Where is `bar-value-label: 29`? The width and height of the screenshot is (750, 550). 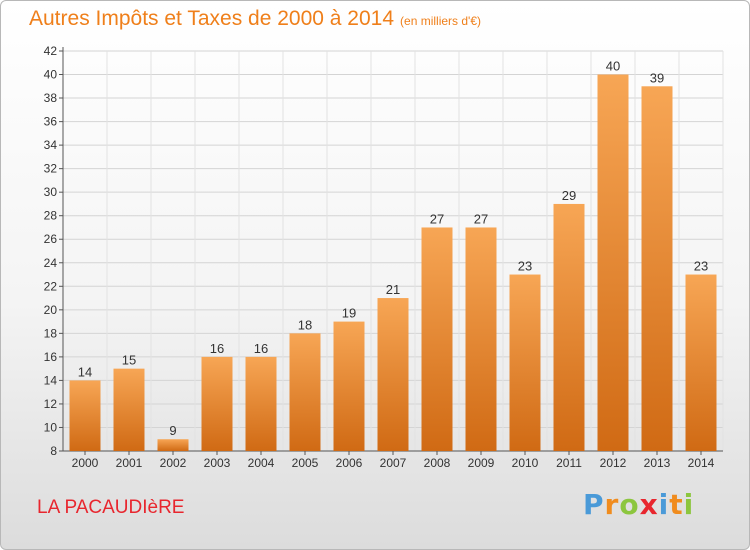 bar-value-label: 29 is located at coordinates (569, 195).